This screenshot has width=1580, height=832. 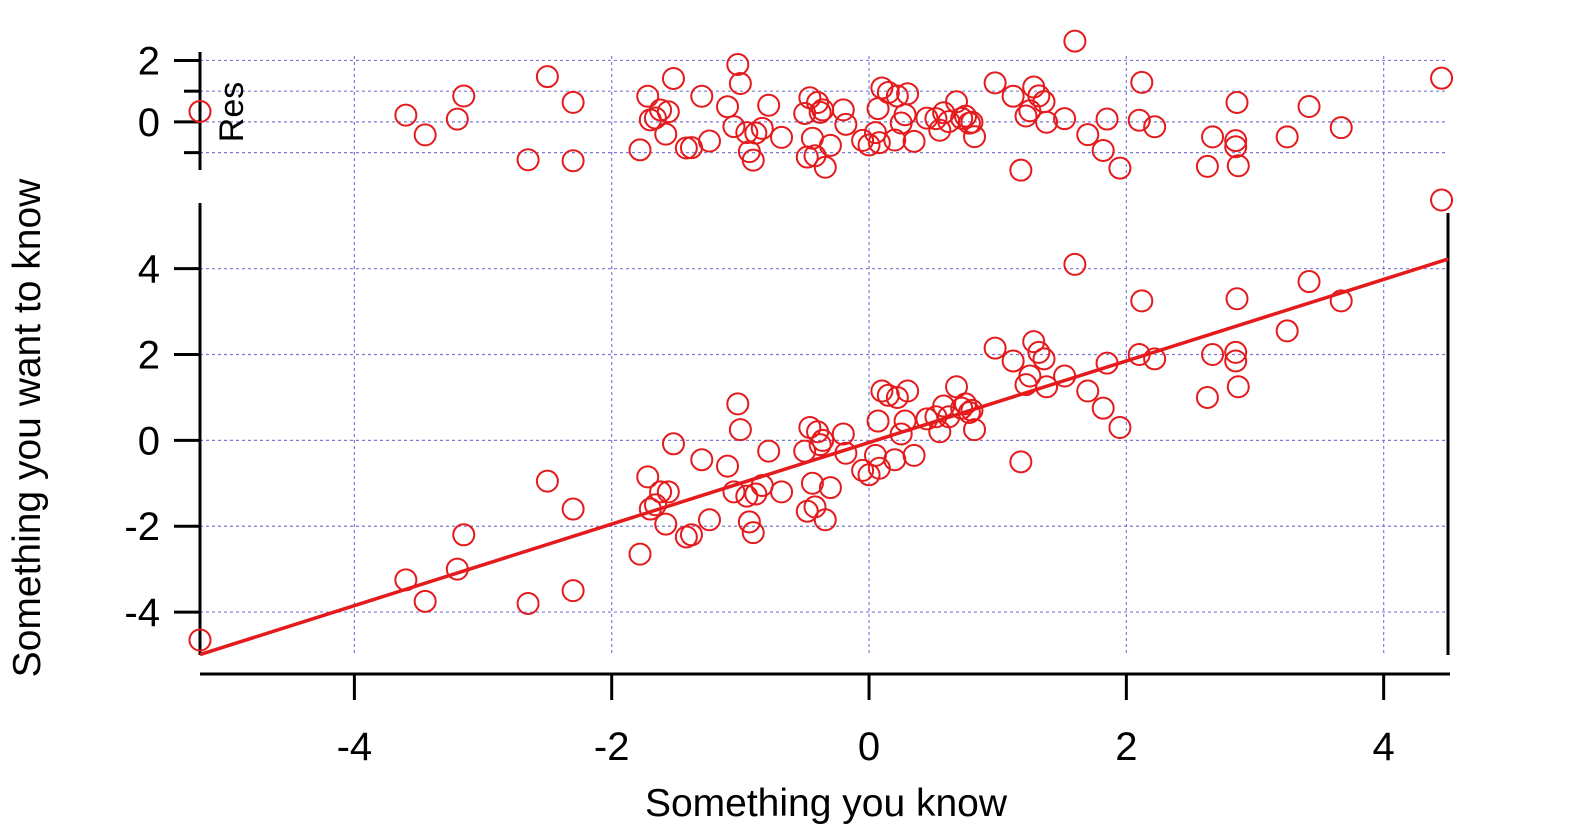 I want to click on res-tick-label: 2, so click(x=149, y=61).